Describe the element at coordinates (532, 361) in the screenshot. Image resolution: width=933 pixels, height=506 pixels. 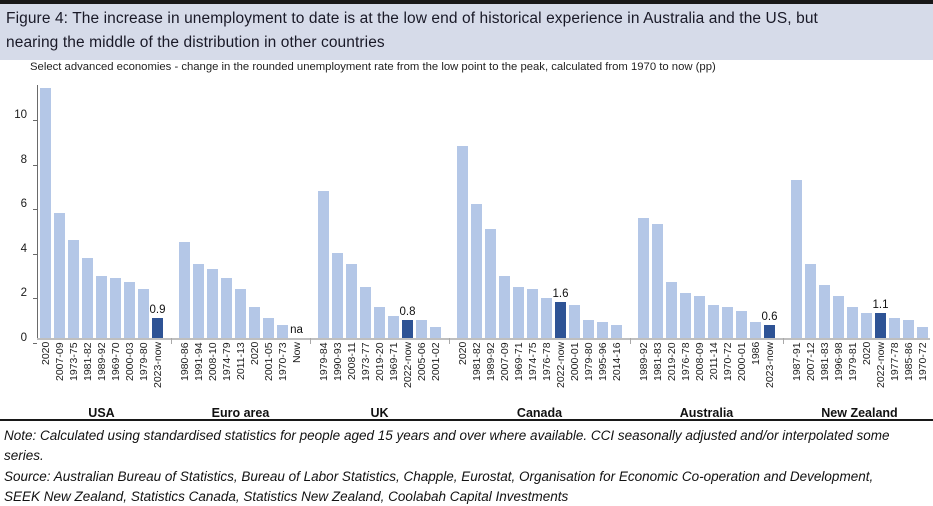
I see `category-label: 1974-75` at that location.